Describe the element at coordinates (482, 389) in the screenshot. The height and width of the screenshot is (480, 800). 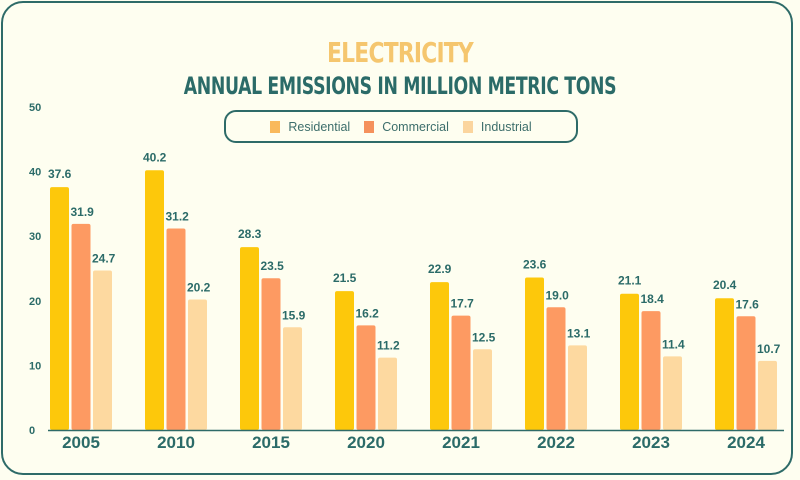
I see `bar-industrial-2021` at that location.